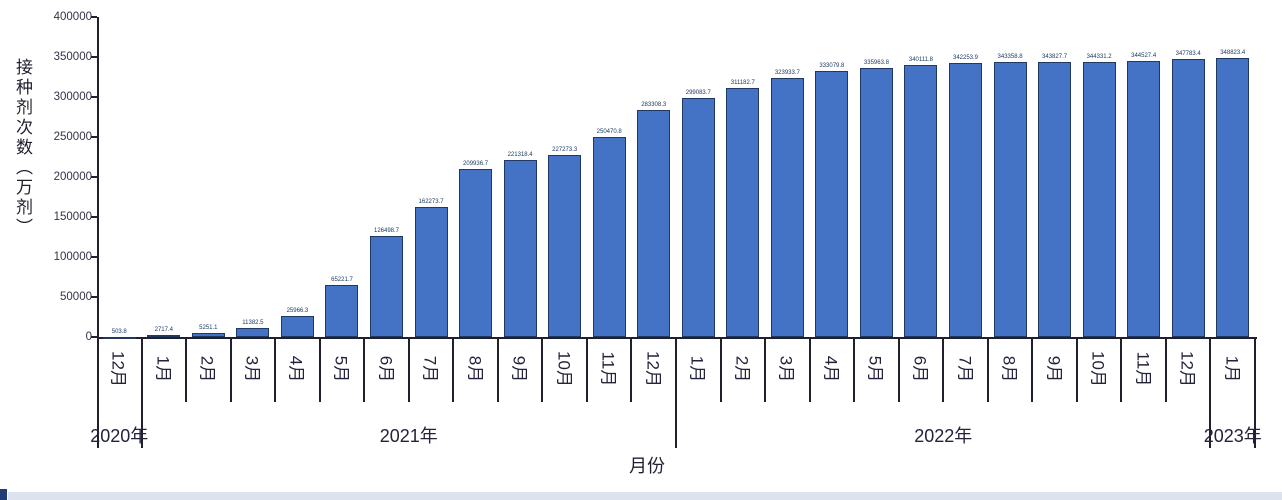 The width and height of the screenshot is (1282, 500). I want to click on year-group-label: 2021年, so click(408, 436).